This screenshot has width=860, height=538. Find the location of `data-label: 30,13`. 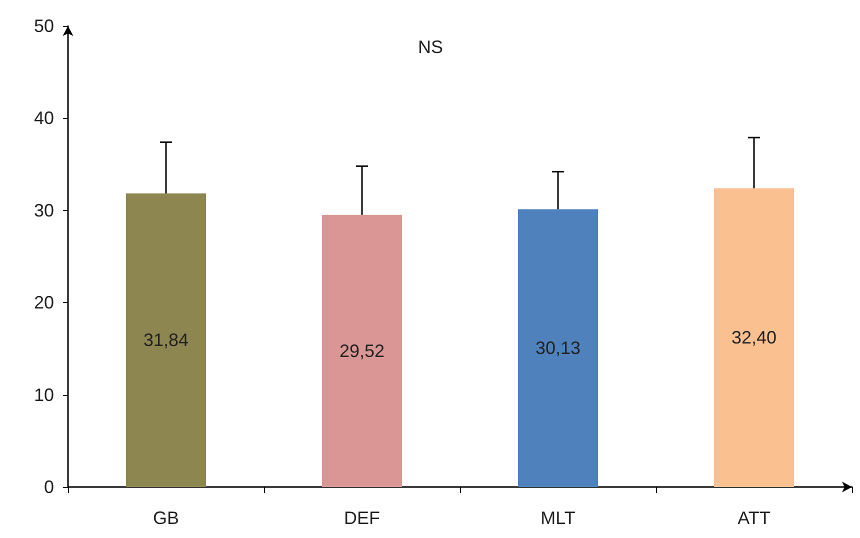

data-label: 30,13 is located at coordinates (558, 348).